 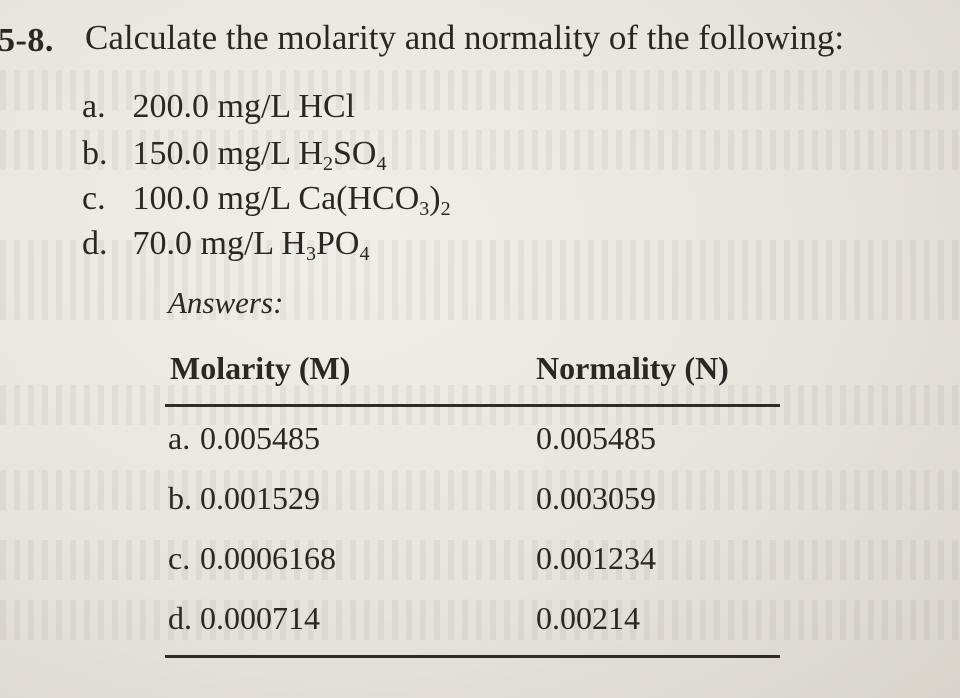 What do you see at coordinates (268, 558) in the screenshot?
I see `molarity-value: 0.0006168` at bounding box center [268, 558].